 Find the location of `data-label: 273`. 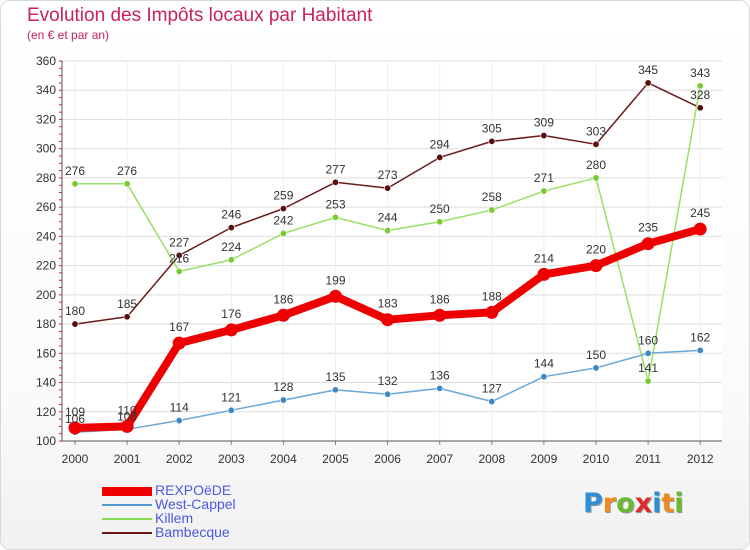

data-label: 273 is located at coordinates (388, 175).